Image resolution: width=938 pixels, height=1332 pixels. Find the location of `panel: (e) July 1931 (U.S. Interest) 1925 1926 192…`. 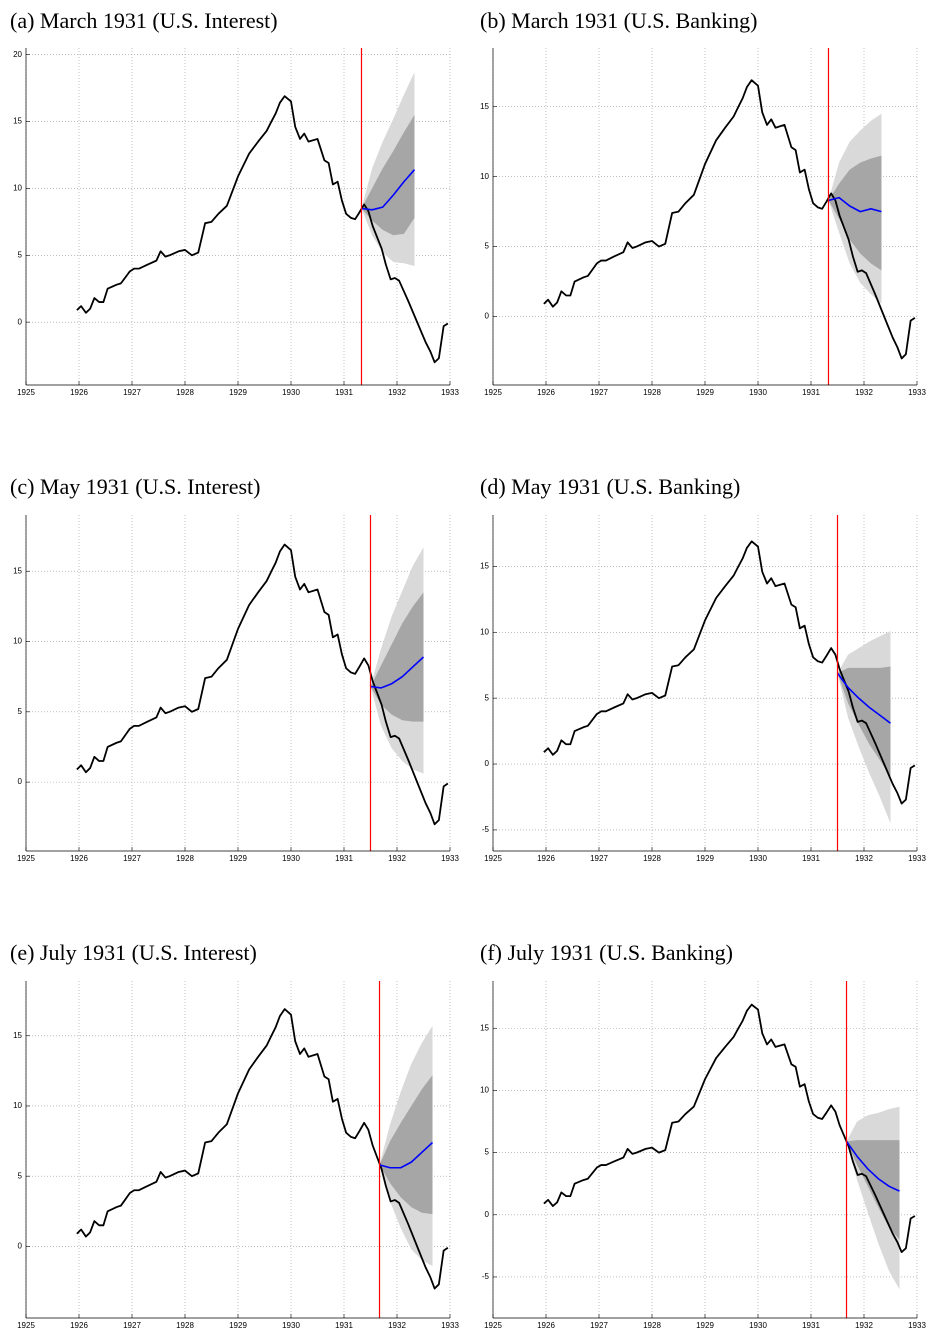

panel: (e) July 1931 (U.S. Interest) 1925 1926 192… is located at coordinates (234, 1135).